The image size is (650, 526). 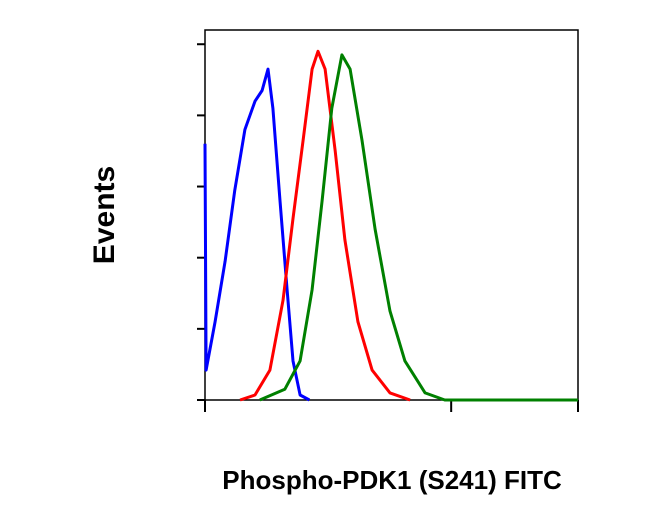 I want to click on y-axis-title: Events, so click(x=104, y=215).